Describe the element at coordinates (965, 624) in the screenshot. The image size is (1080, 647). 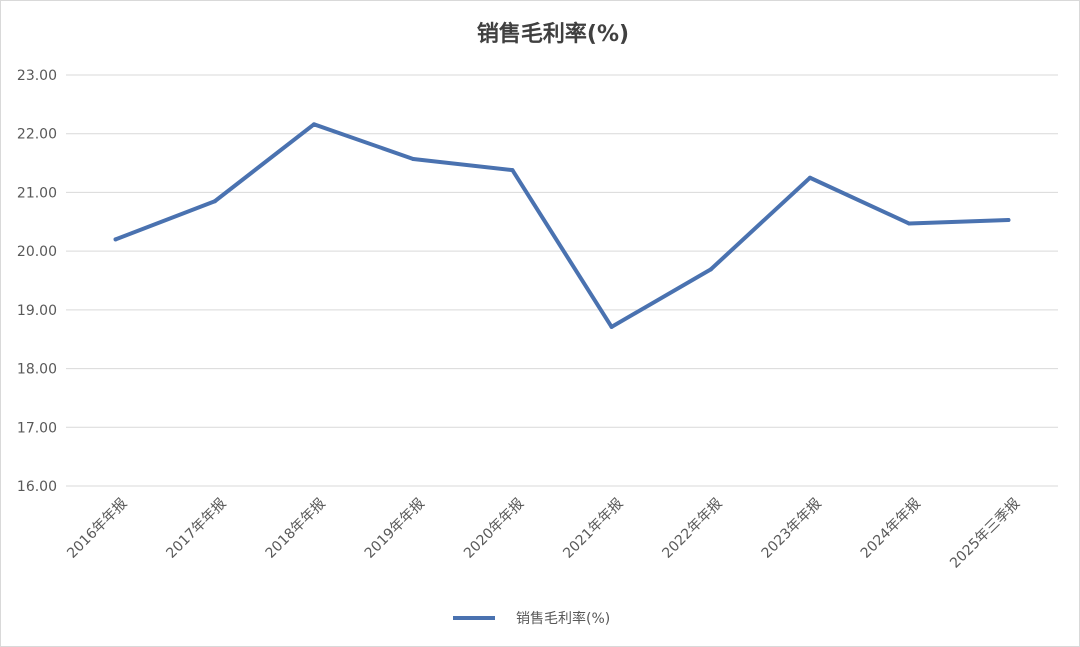
I see `watermark-text: 网易号 | 诗与星空` at that location.